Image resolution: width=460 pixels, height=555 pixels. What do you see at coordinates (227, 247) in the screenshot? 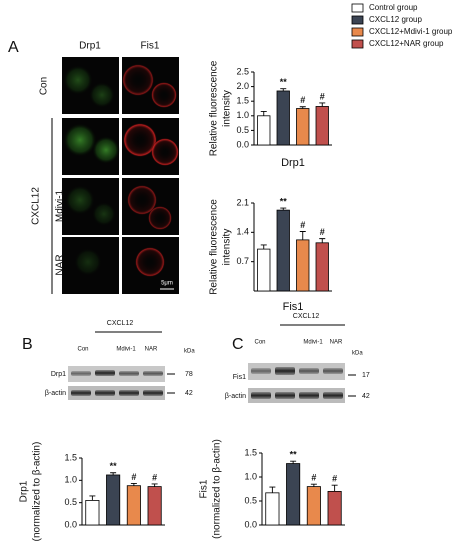
I see `y-axis-label: intensity` at bounding box center [227, 247].